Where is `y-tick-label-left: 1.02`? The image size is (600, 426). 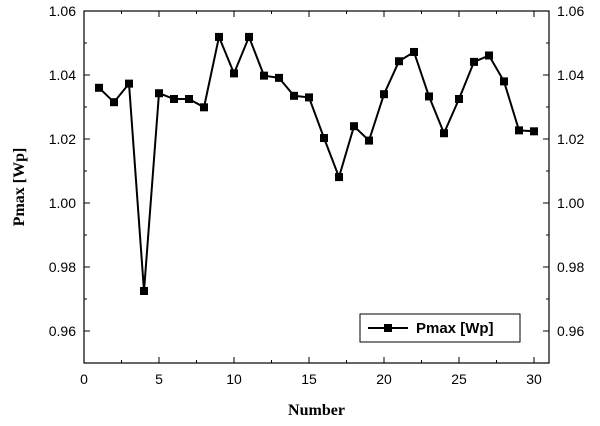 y-tick-label-left: 1.02 is located at coordinates (62, 139).